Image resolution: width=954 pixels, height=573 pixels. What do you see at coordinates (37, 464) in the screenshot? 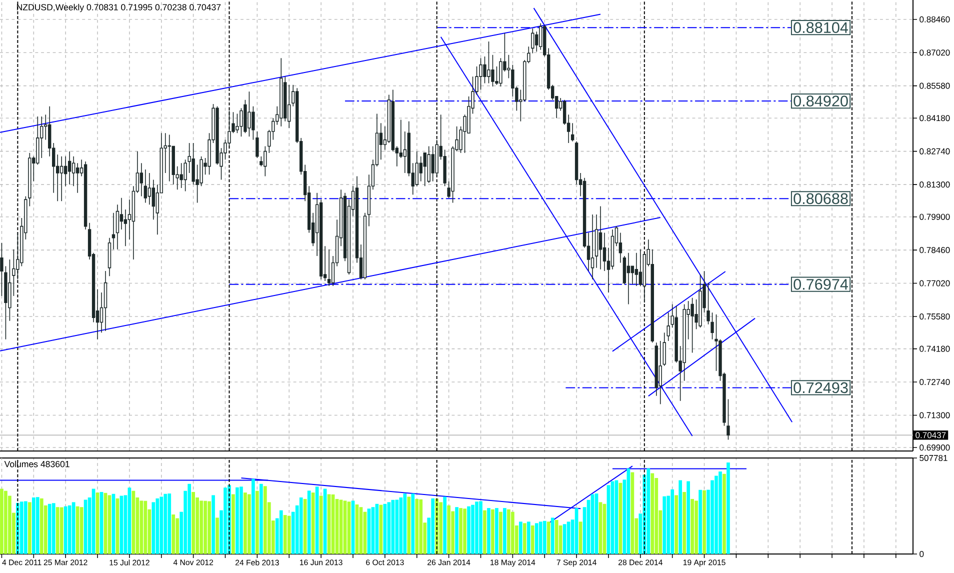
I see `chart-title: Volumes 483601` at bounding box center [37, 464].